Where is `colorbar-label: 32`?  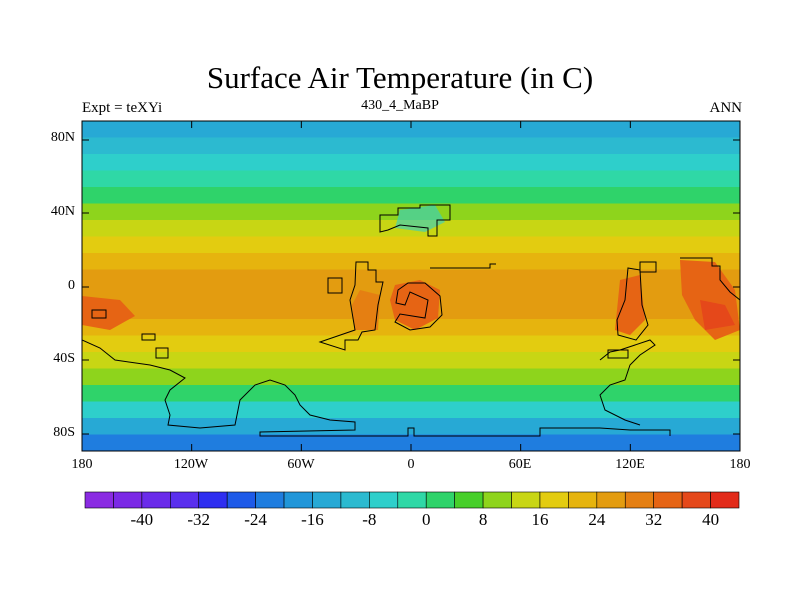
colorbar-label: 32 is located at coordinates (654, 519).